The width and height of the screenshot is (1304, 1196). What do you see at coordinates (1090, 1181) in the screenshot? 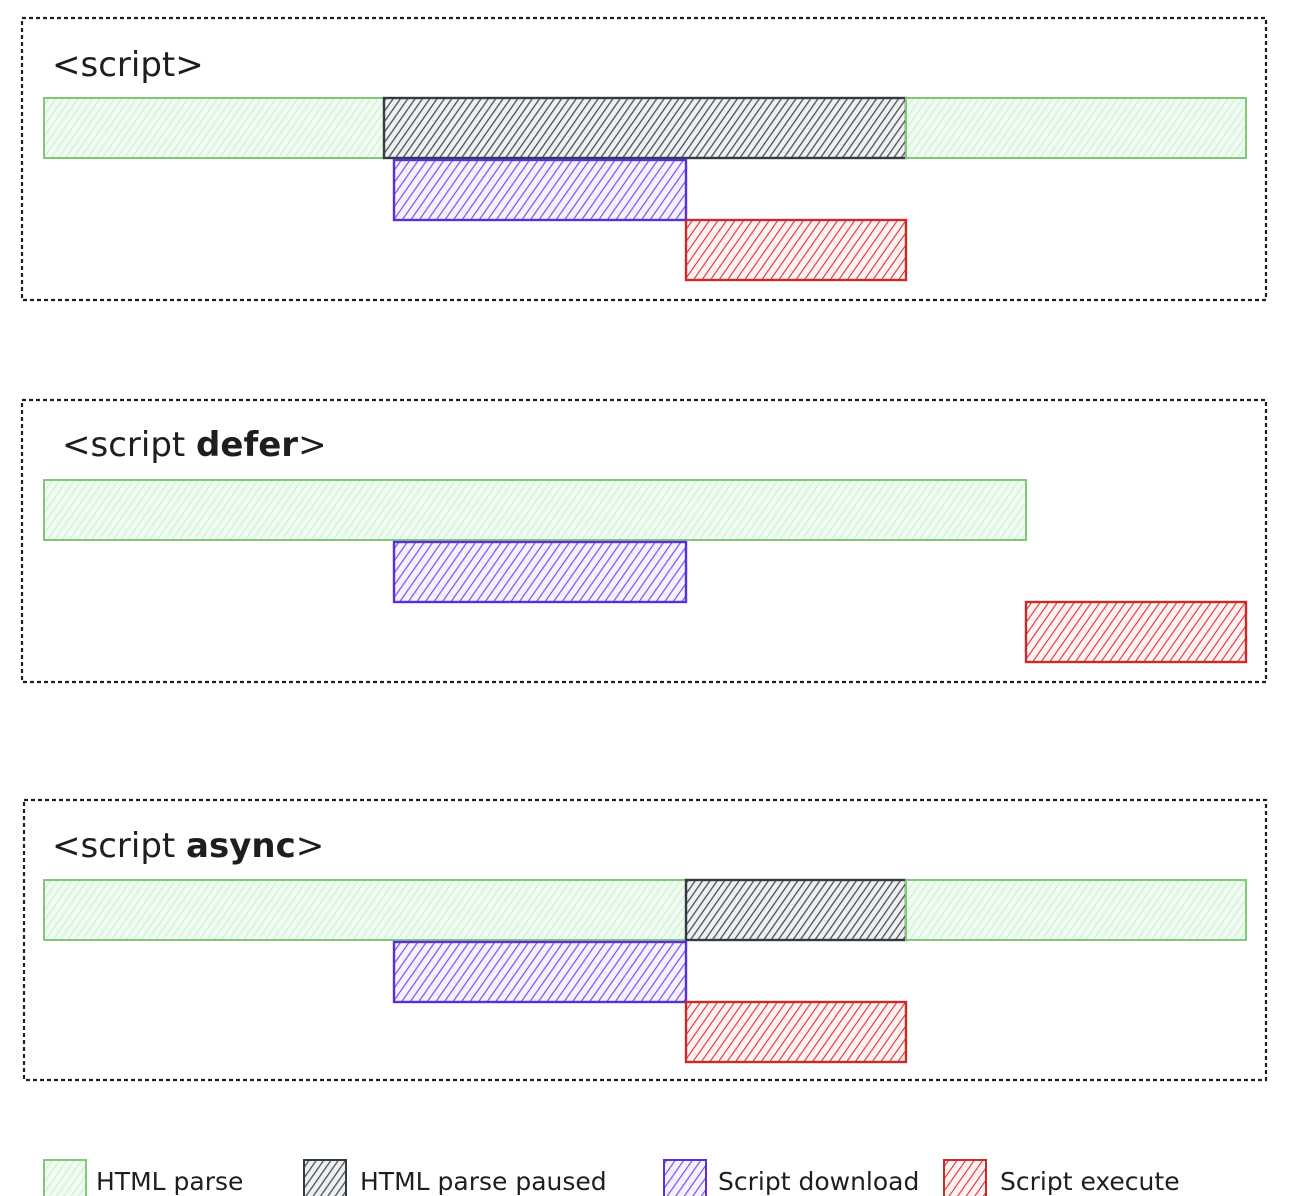
I see `legend-label: Script execute` at bounding box center [1090, 1181].